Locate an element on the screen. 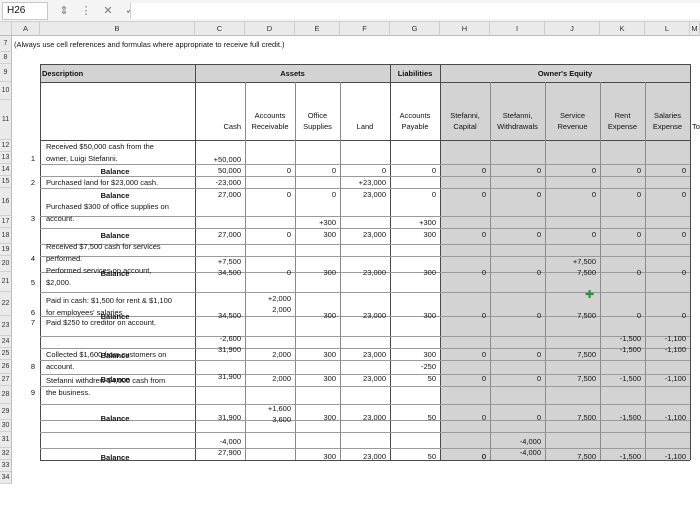 This screenshot has width=700, height=531. col-k-header: K is located at coordinates (622, 29).